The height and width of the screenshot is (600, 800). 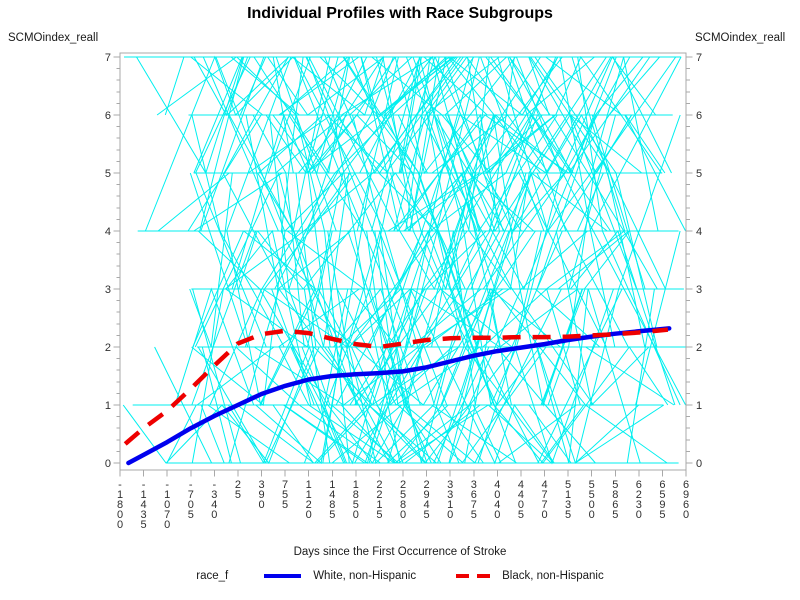 I want to click on y-tick-label-left: 2, so click(x=108, y=348).